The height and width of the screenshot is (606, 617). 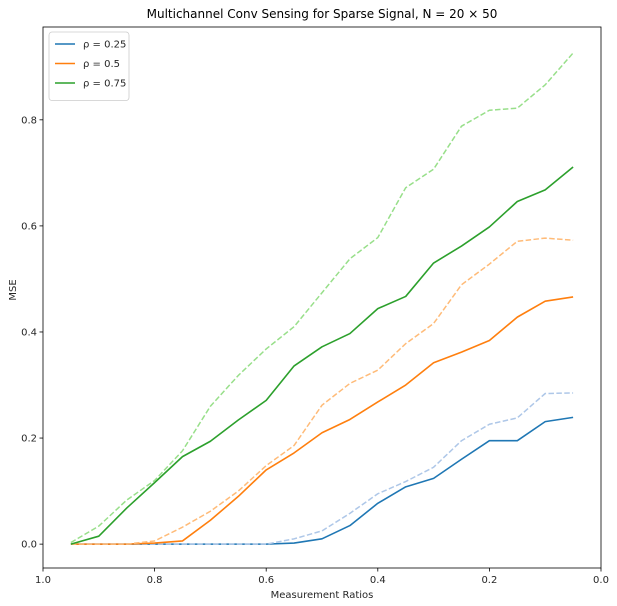 What do you see at coordinates (104, 45) in the screenshot?
I see `legend-label: ρ = 0.25` at bounding box center [104, 45].